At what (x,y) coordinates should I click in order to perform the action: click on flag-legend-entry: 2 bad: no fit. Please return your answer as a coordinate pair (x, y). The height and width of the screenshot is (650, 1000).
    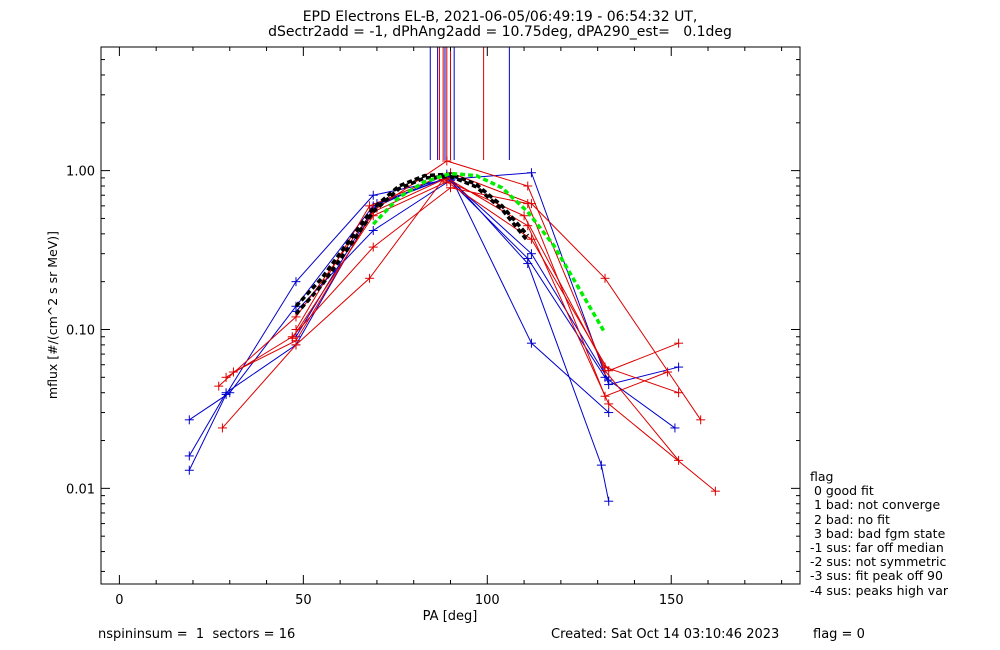
    Looking at the image, I should click on (850, 519).